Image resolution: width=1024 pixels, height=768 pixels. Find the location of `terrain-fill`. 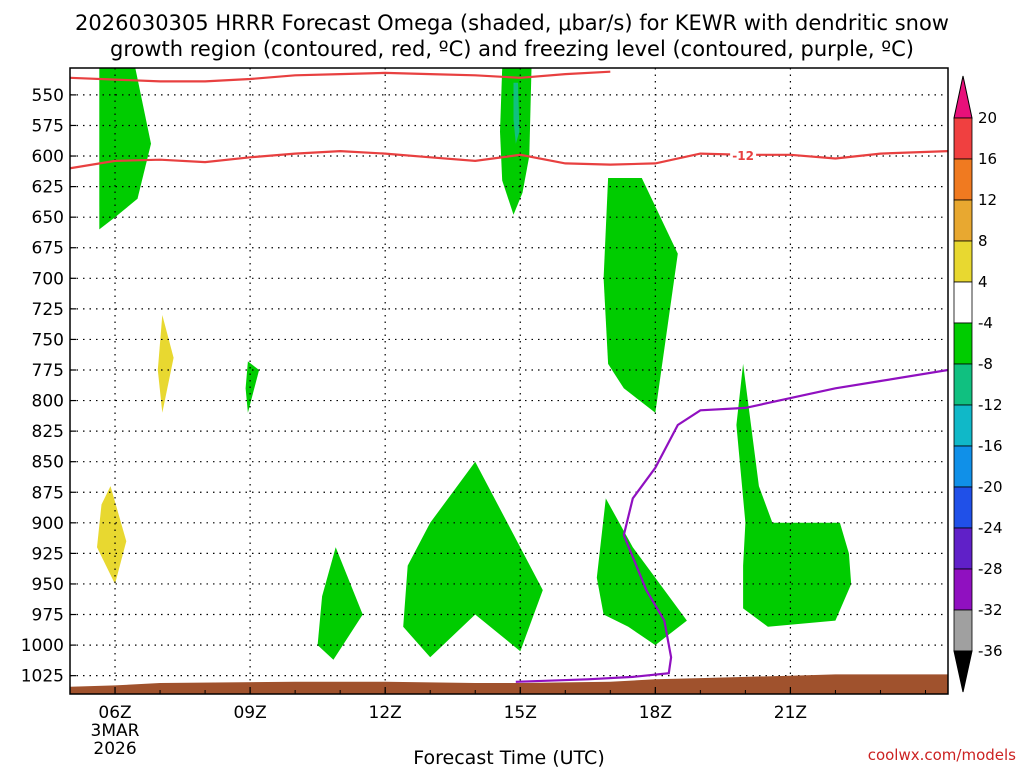

terrain-fill is located at coordinates (509, 684).